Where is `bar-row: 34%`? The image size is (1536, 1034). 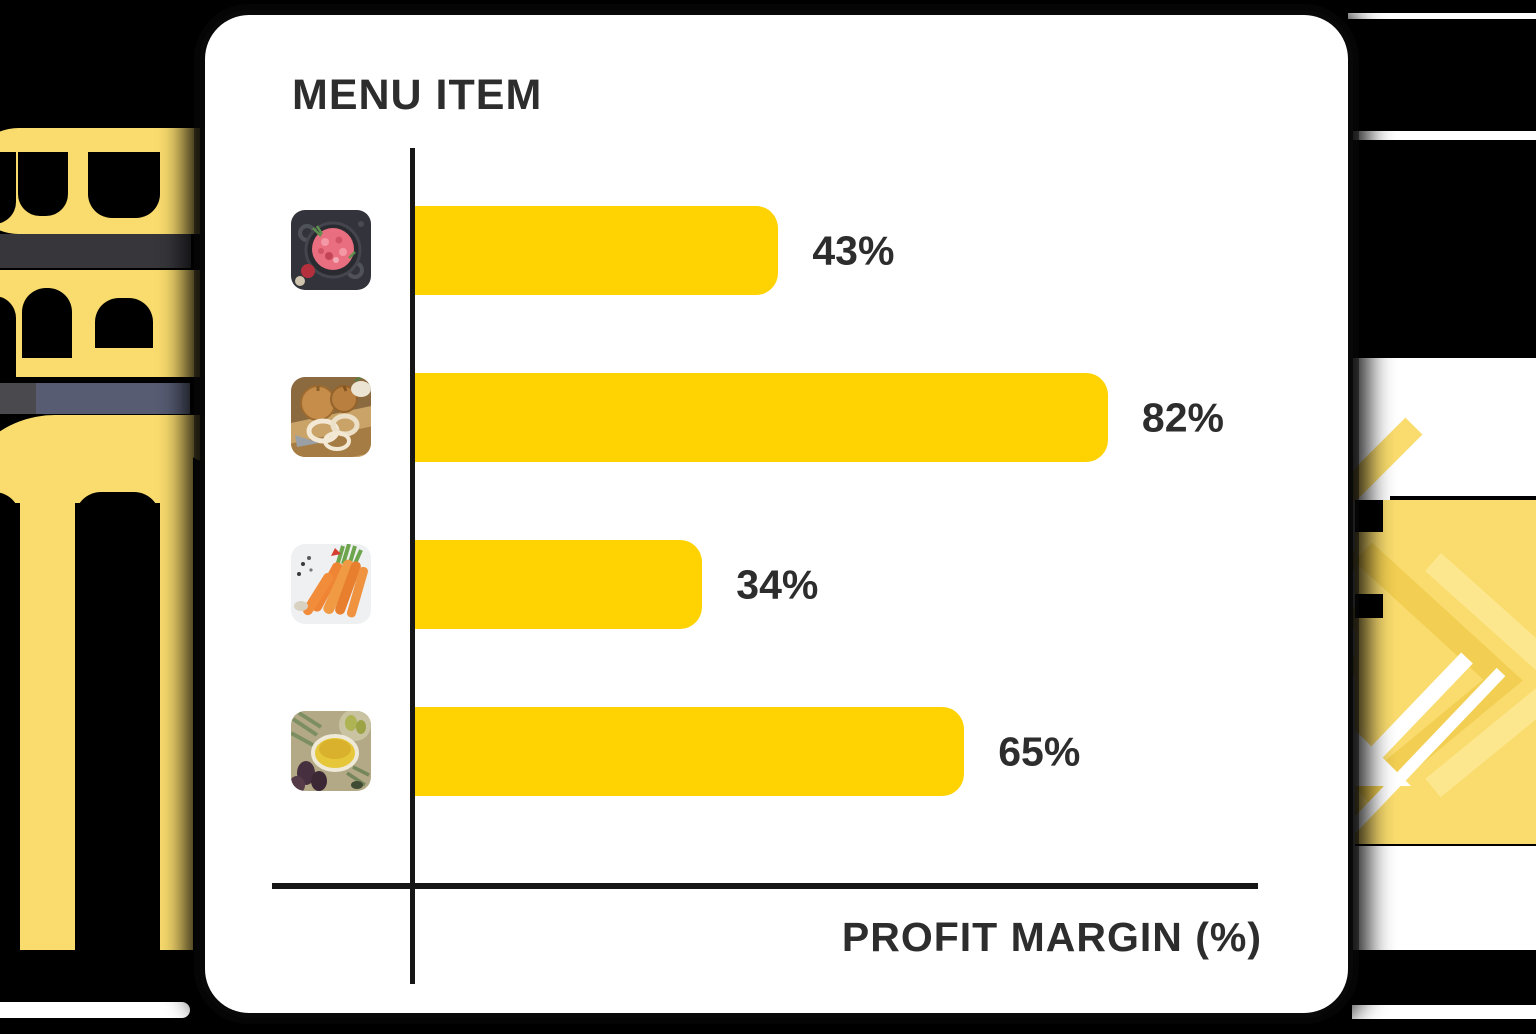
bar-row: 34% is located at coordinates (776, 584).